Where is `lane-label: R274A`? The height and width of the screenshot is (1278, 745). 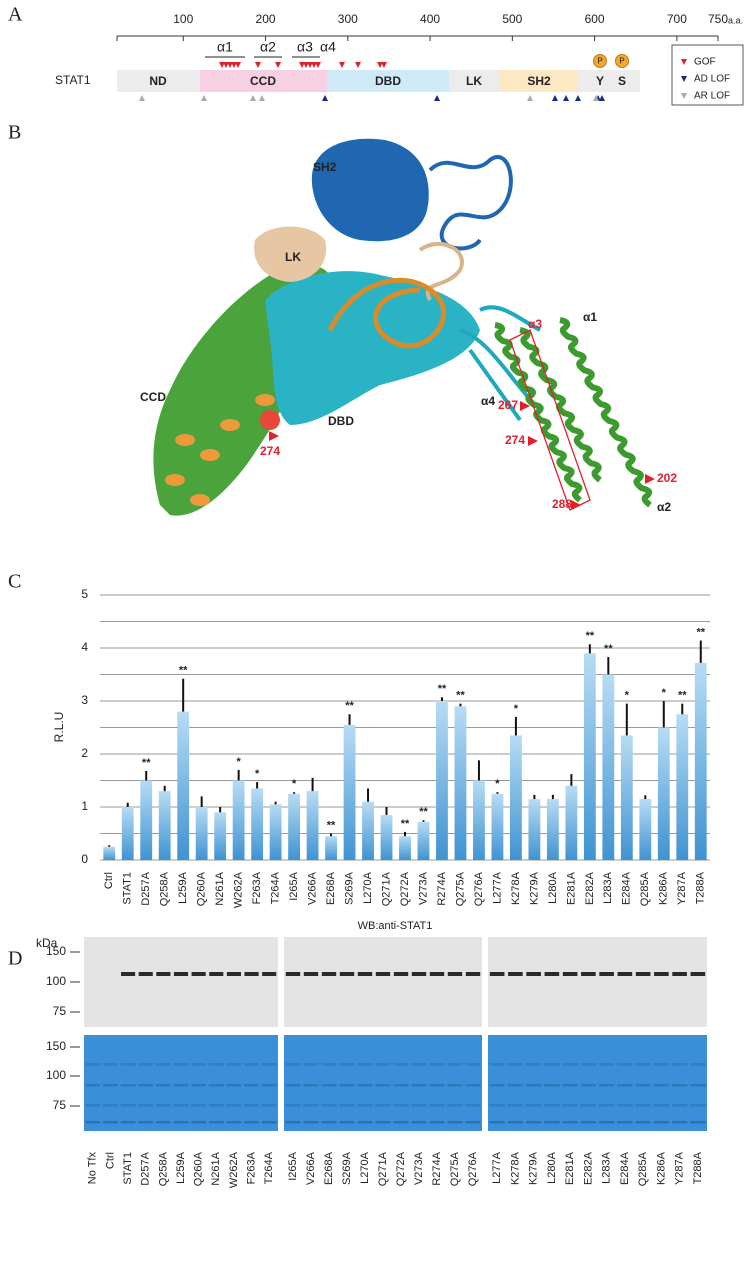 lane-label: R274A is located at coordinates (437, 1168).